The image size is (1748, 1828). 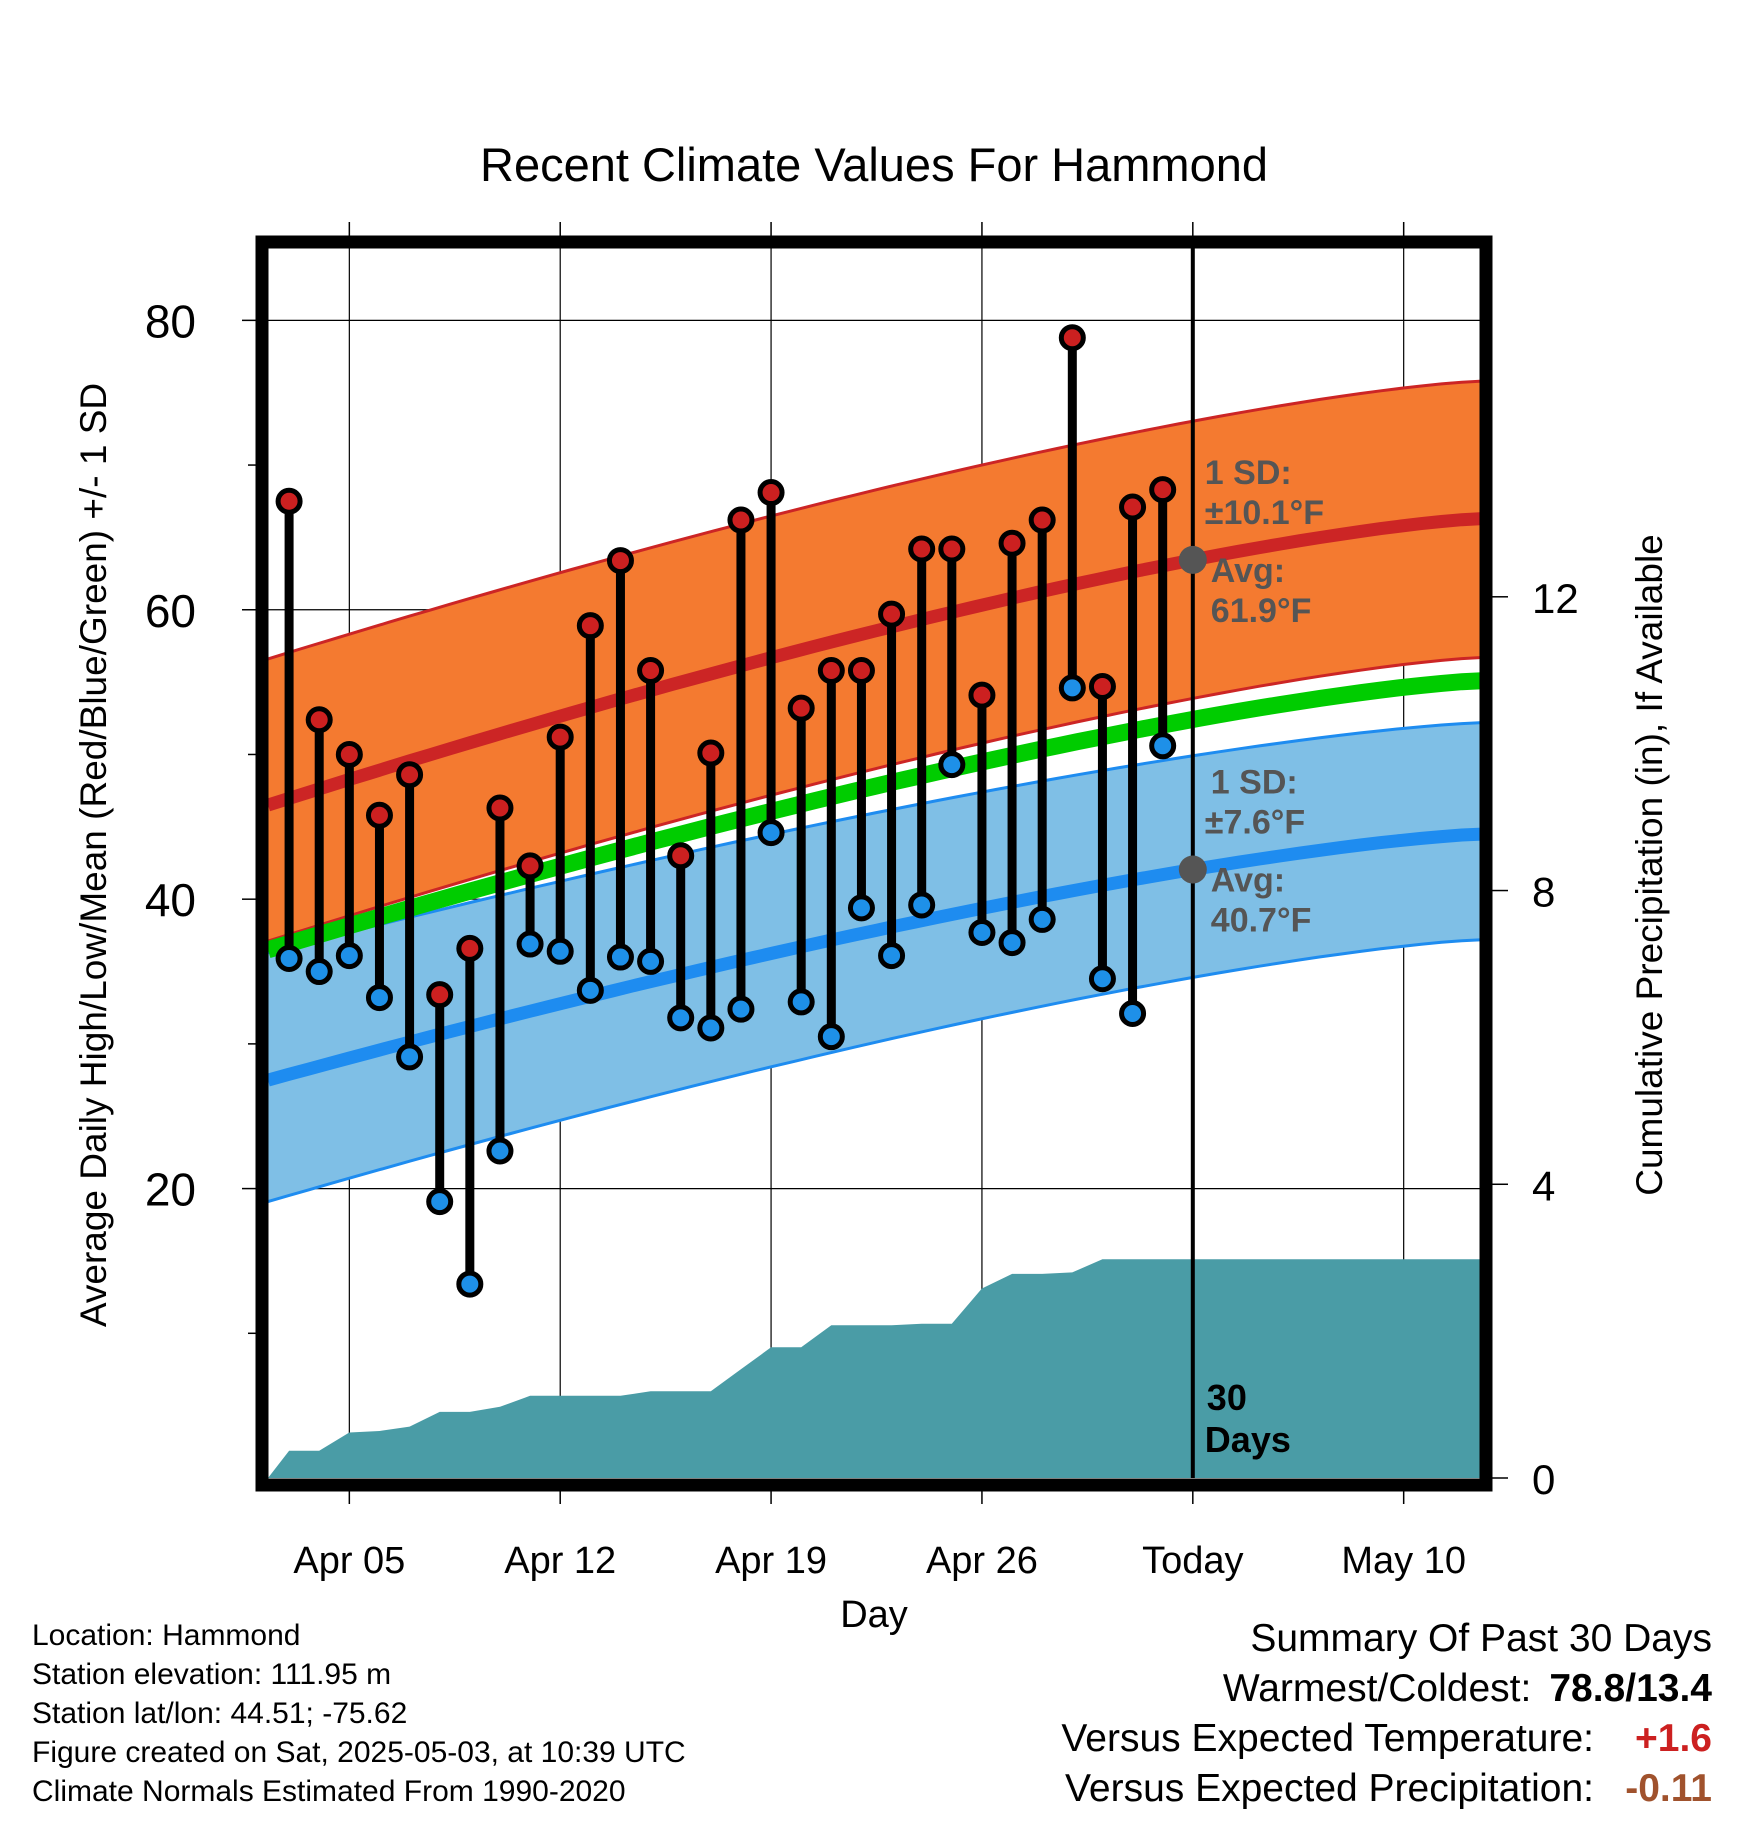 What do you see at coordinates (1543, 892) in the screenshot?
I see `y2-tick-label: 8` at bounding box center [1543, 892].